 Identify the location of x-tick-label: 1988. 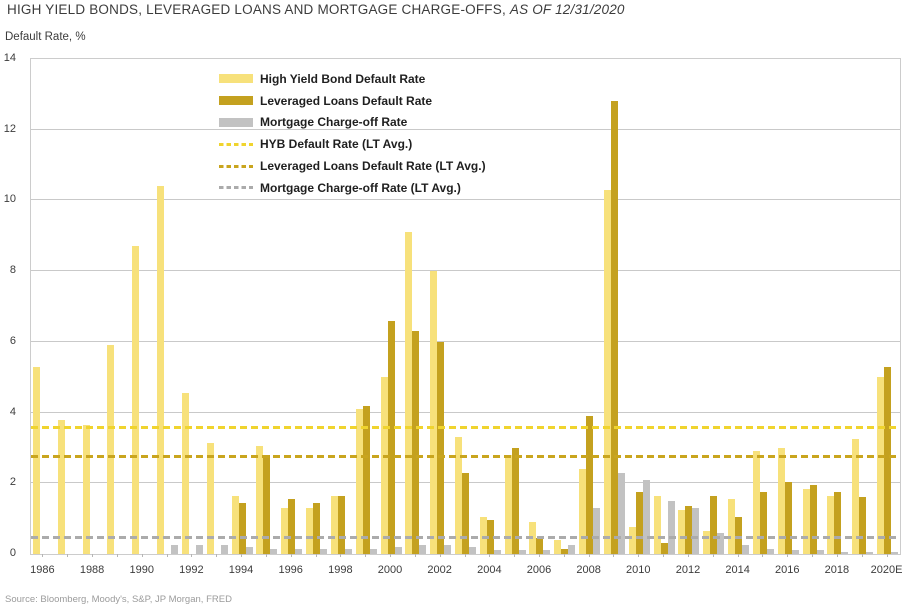
(92, 570).